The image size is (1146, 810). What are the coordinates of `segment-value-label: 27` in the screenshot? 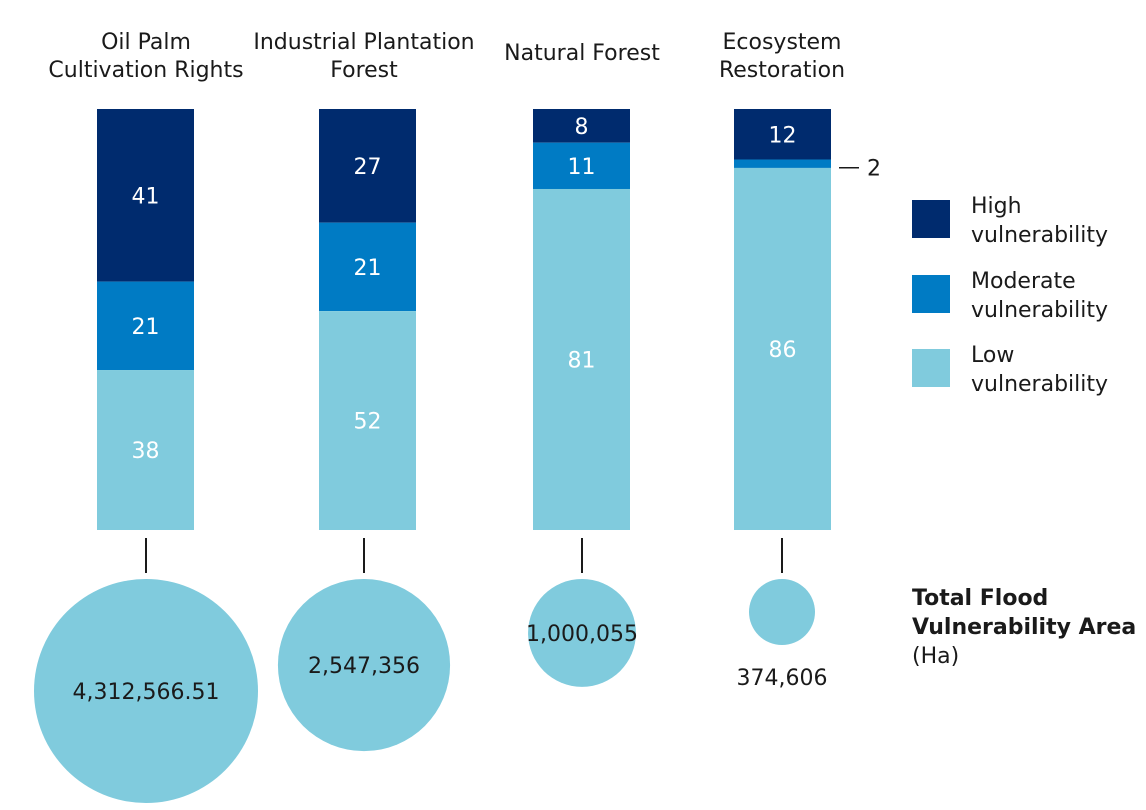 It's located at (368, 167).